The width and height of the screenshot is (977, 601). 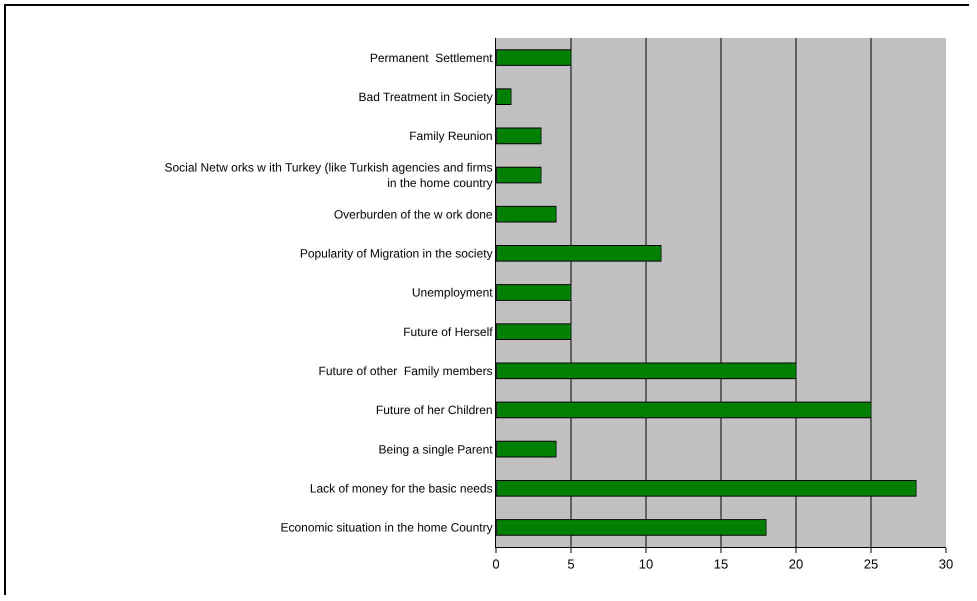 I want to click on x-tick-label: 25, so click(x=871, y=564).